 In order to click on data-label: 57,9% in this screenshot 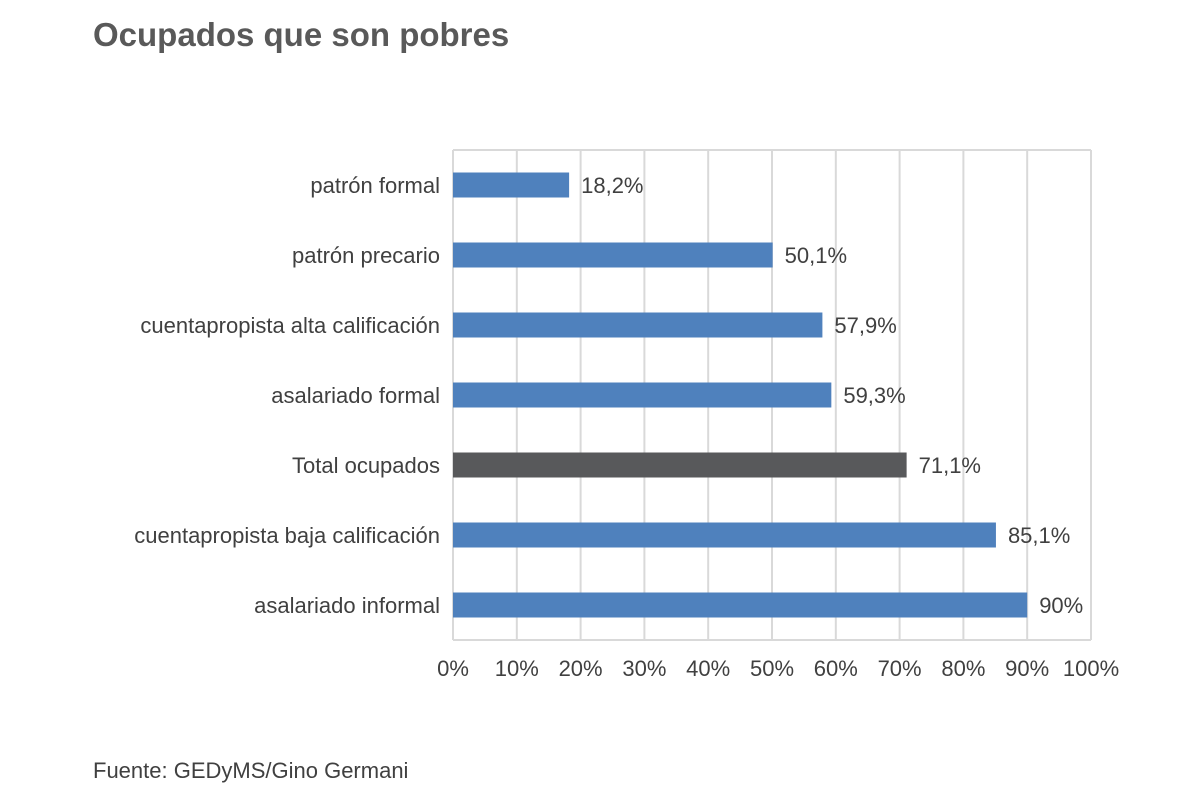, I will do `click(865, 325)`.